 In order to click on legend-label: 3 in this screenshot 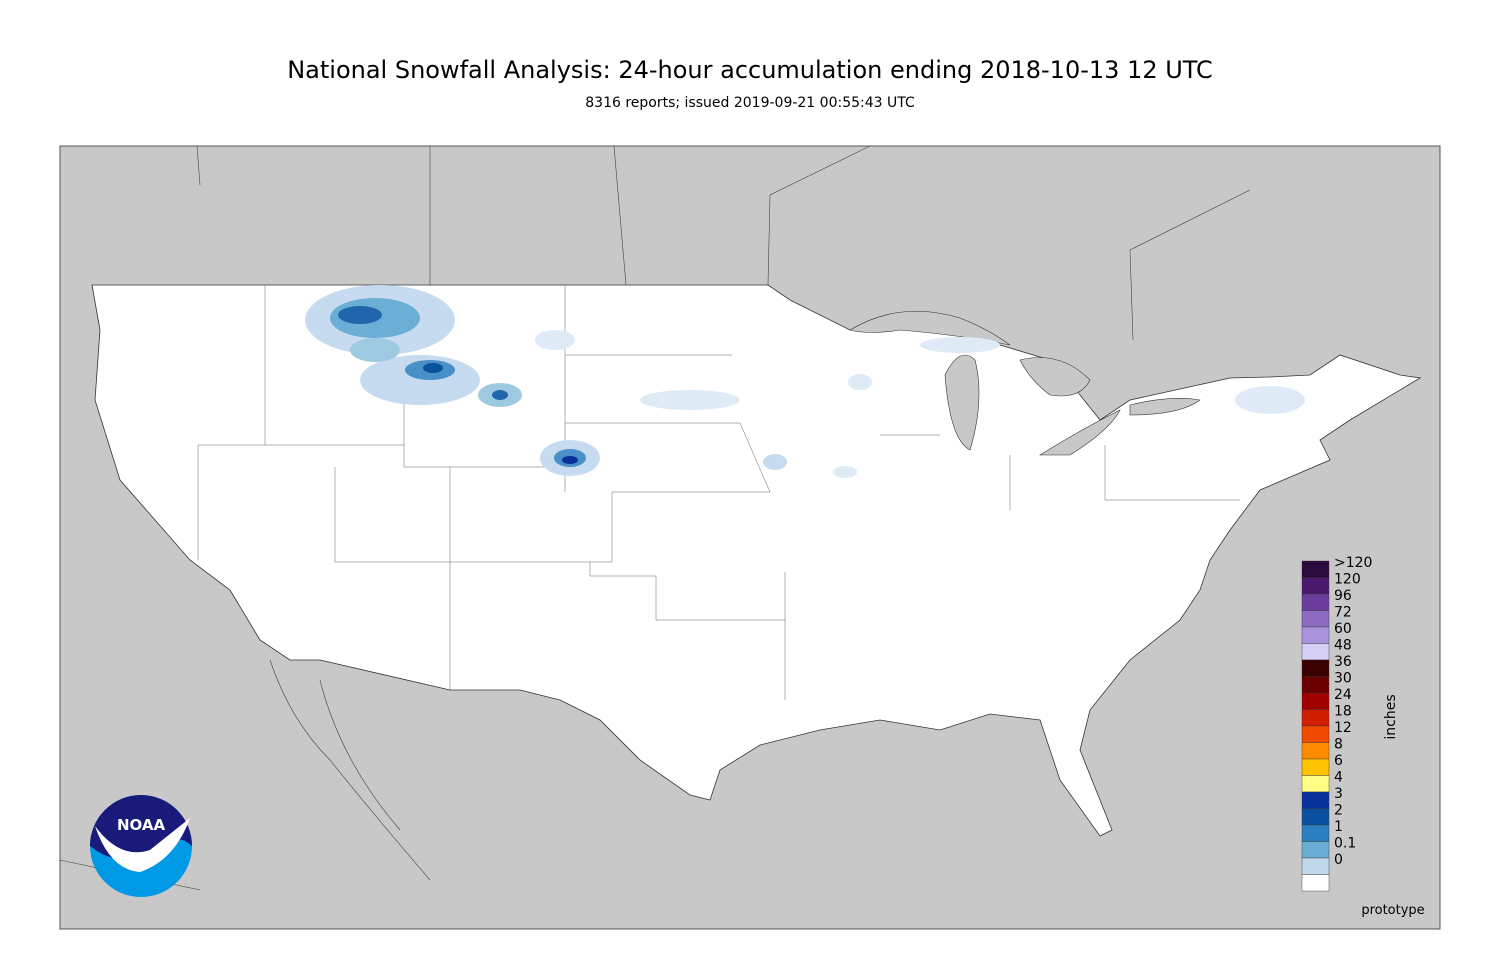, I will do `click(1338, 794)`.